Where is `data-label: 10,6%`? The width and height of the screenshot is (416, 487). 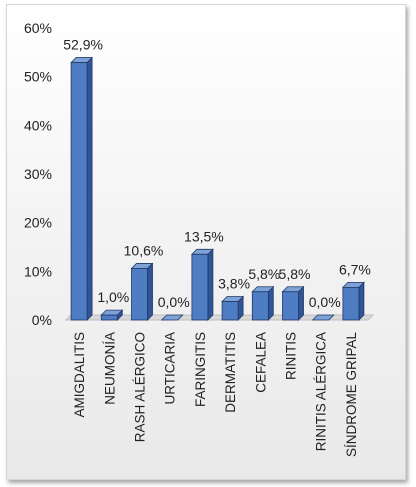
data-label: 10,6% is located at coordinates (144, 250).